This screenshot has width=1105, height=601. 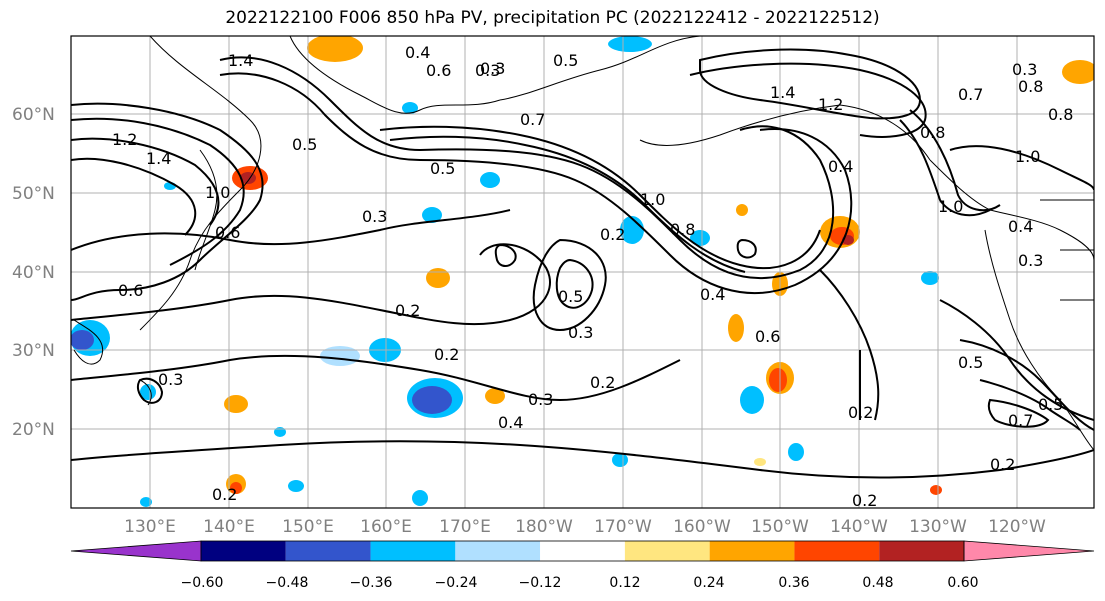 What do you see at coordinates (386, 527) in the screenshot?
I see `lon-label: 160°E` at bounding box center [386, 527].